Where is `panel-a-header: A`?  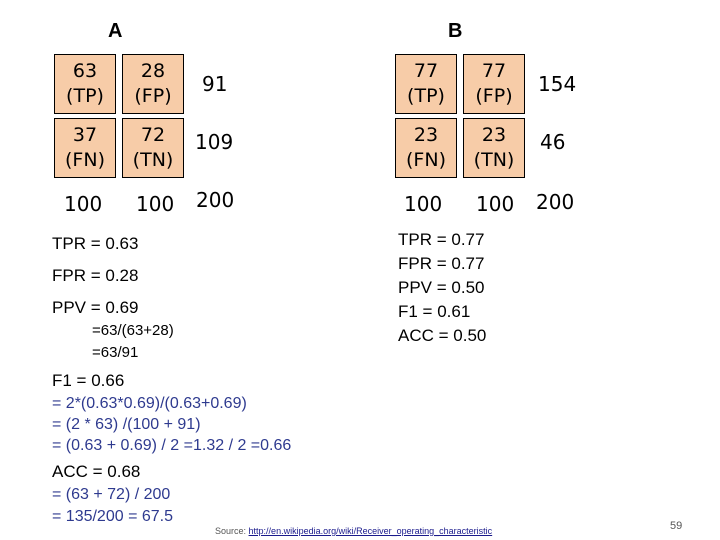 panel-a-header: A is located at coordinates (115, 31).